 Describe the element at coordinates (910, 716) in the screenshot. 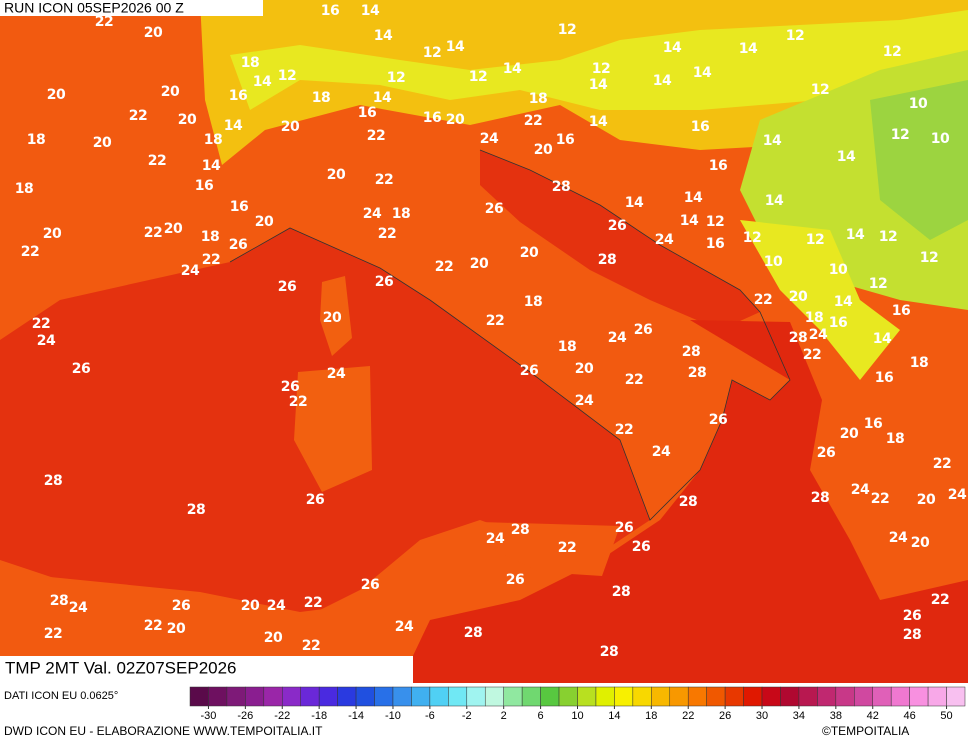

I see `legend-tick-label: 46` at that location.